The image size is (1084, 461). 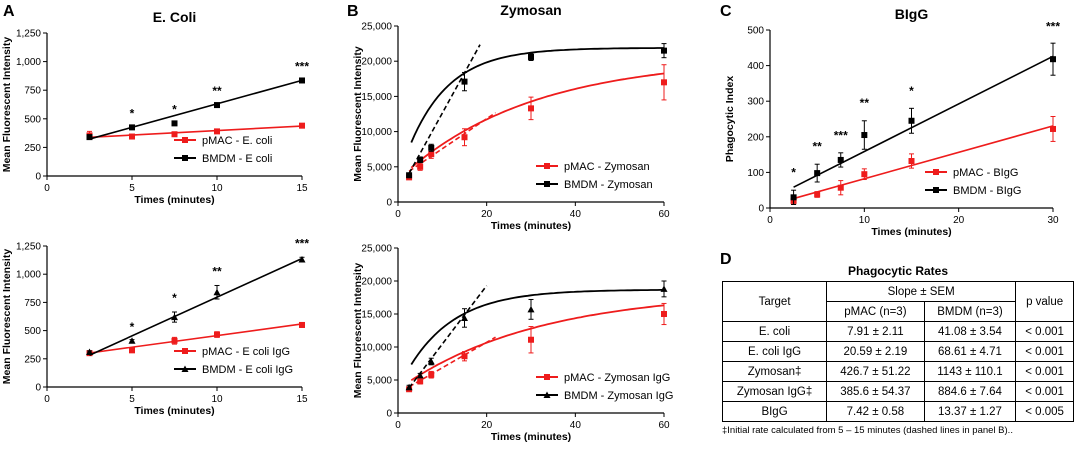 I want to click on panel-label-d: D, so click(x=726, y=259).